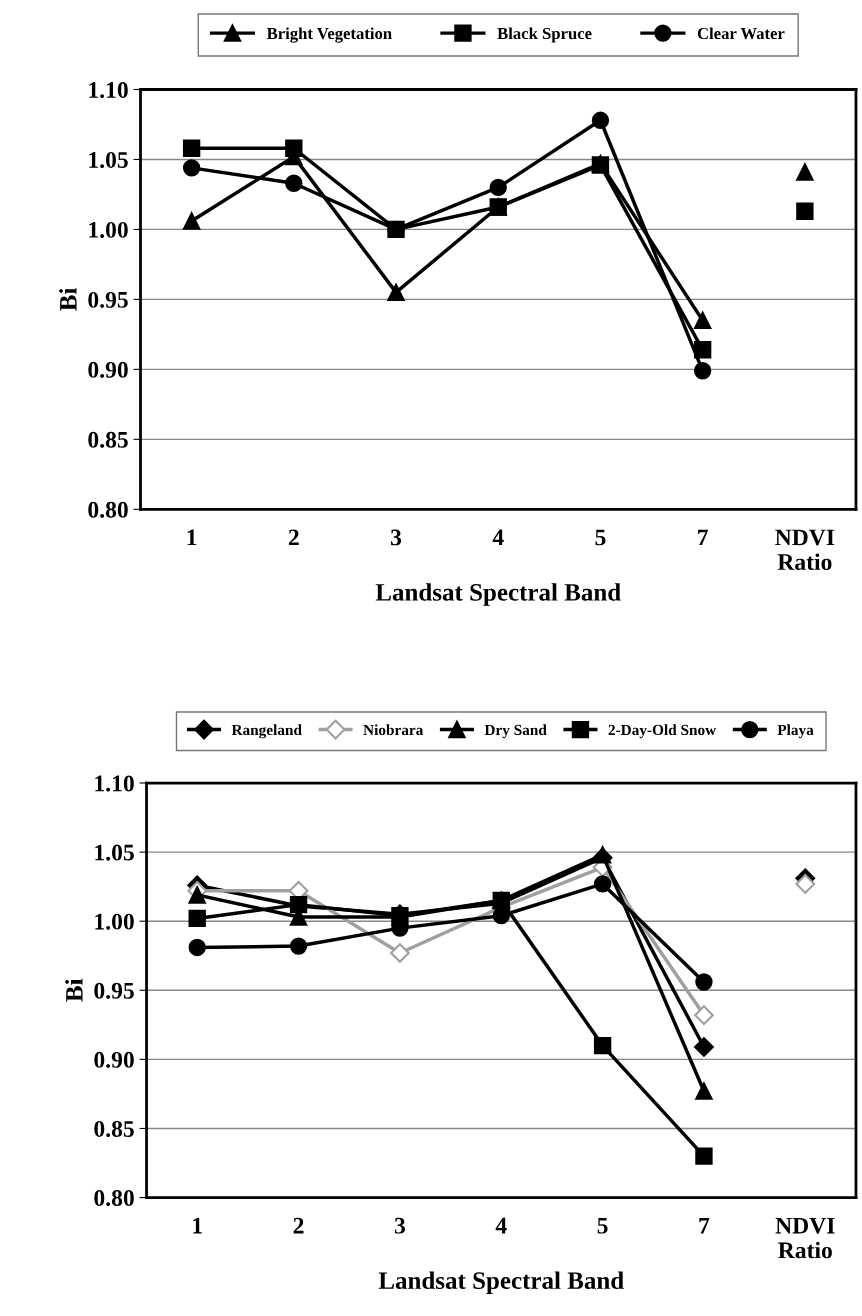  I want to click on legend-label: Playa, so click(795, 731).